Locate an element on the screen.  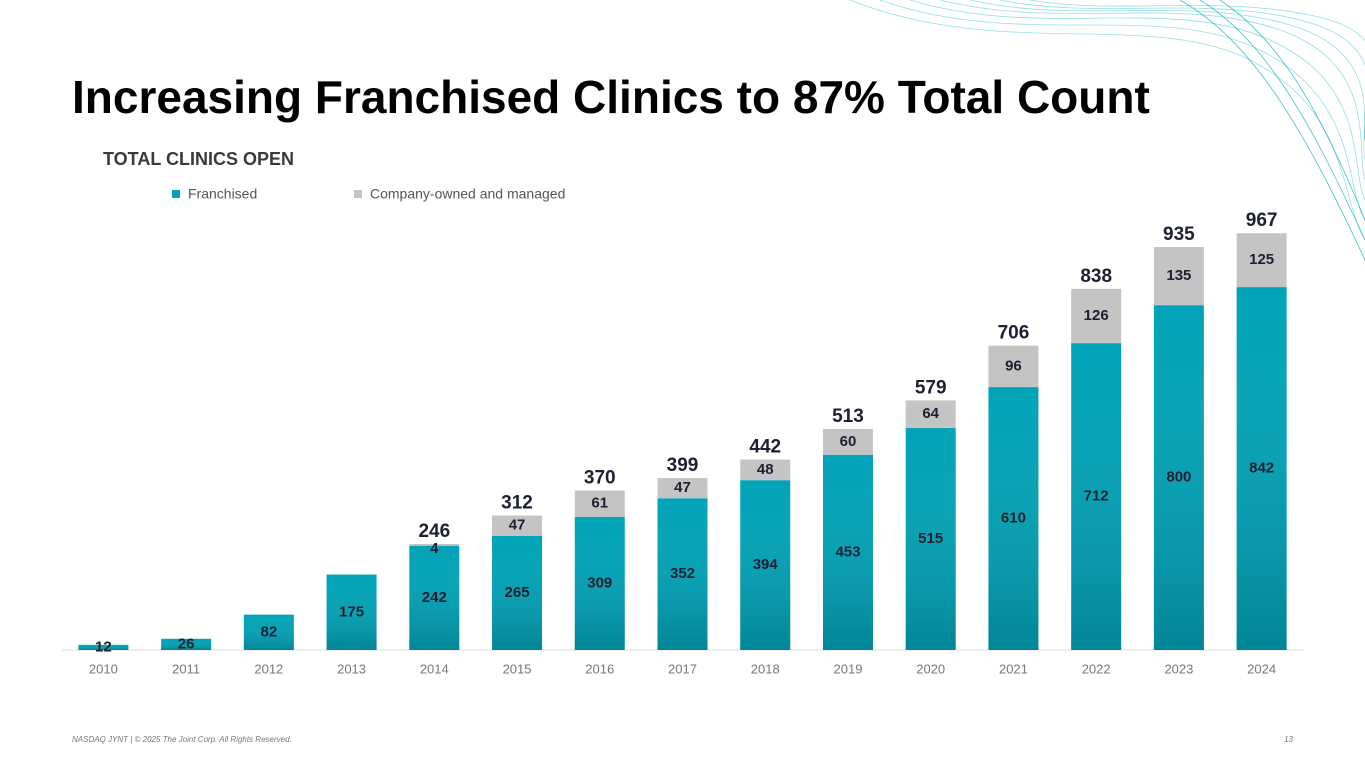
data-label: 352 is located at coordinates (682, 573).